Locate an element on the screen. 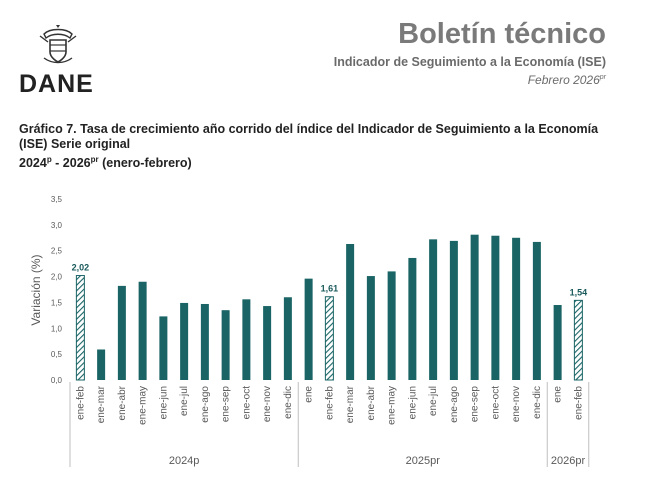  caption-line-3: 2024p - 2026pr (enero-febrero) is located at coordinates (315, 161).